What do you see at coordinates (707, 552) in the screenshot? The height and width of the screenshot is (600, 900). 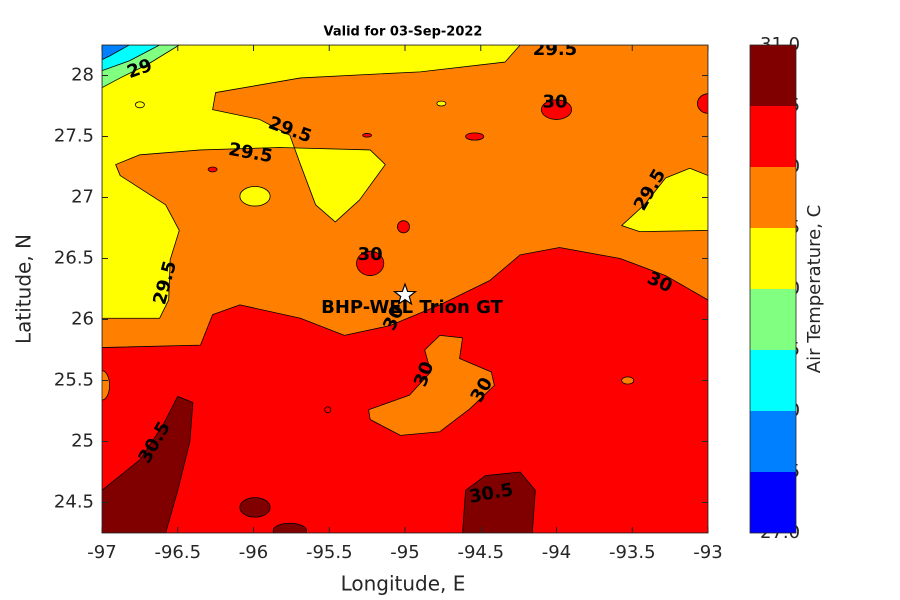 I see `x-tick-label: -93` at bounding box center [707, 552].